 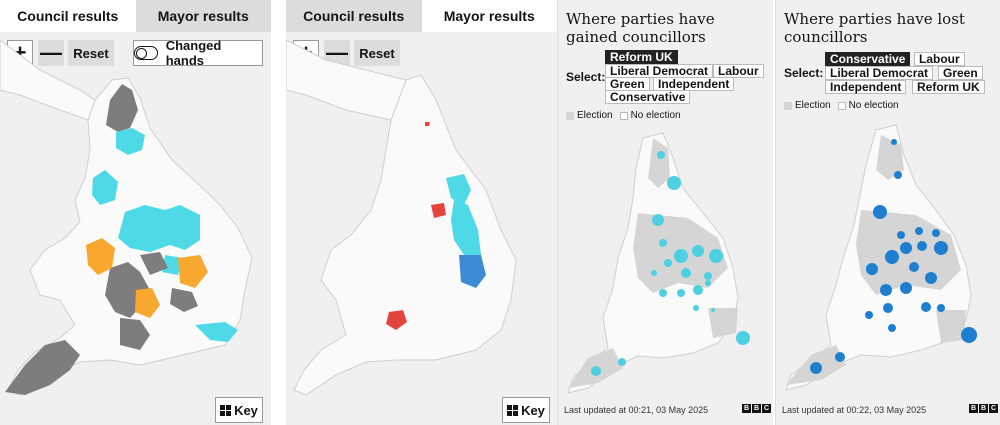 I want to click on lincs-cyan-area, so click(x=172, y=265).